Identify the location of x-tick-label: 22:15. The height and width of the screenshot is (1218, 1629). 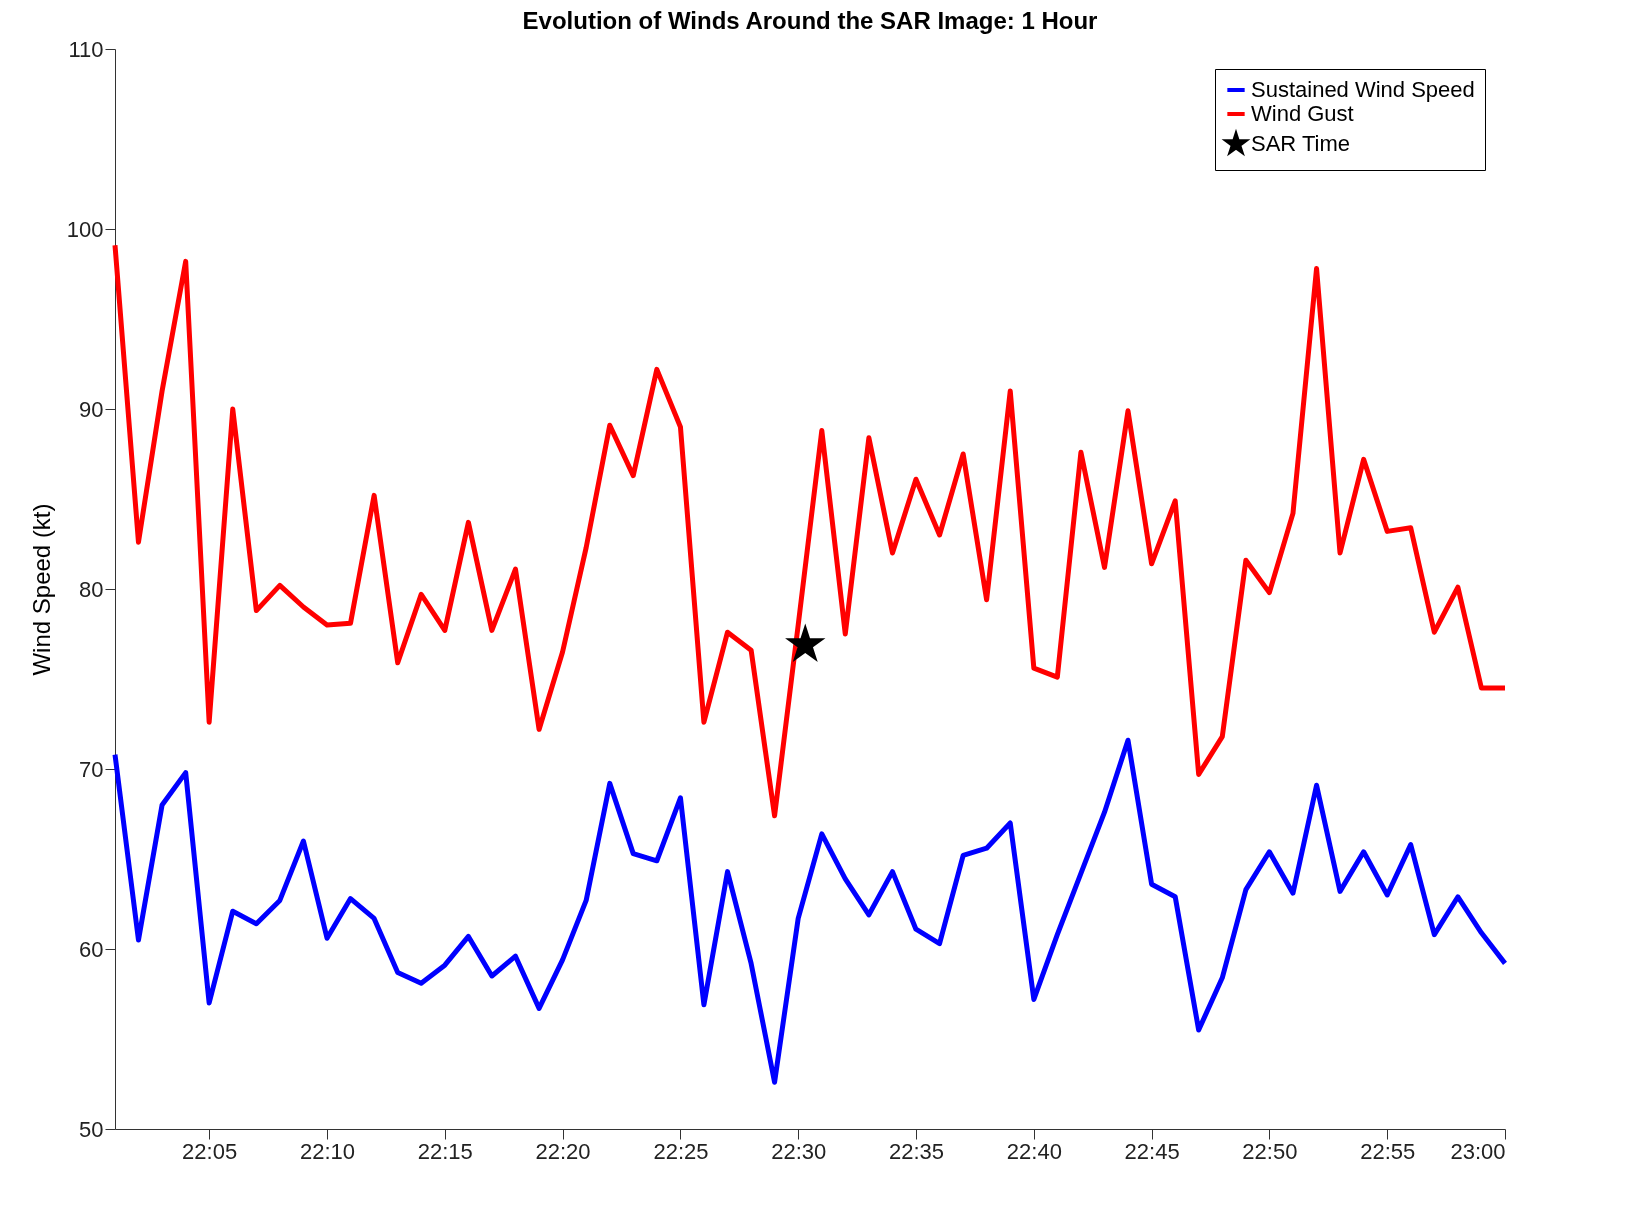
(445, 1151).